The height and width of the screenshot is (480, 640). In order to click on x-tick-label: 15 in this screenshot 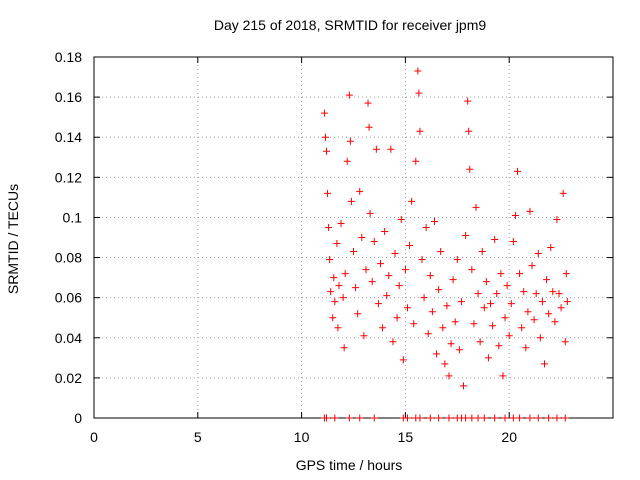, I will do `click(406, 437)`.